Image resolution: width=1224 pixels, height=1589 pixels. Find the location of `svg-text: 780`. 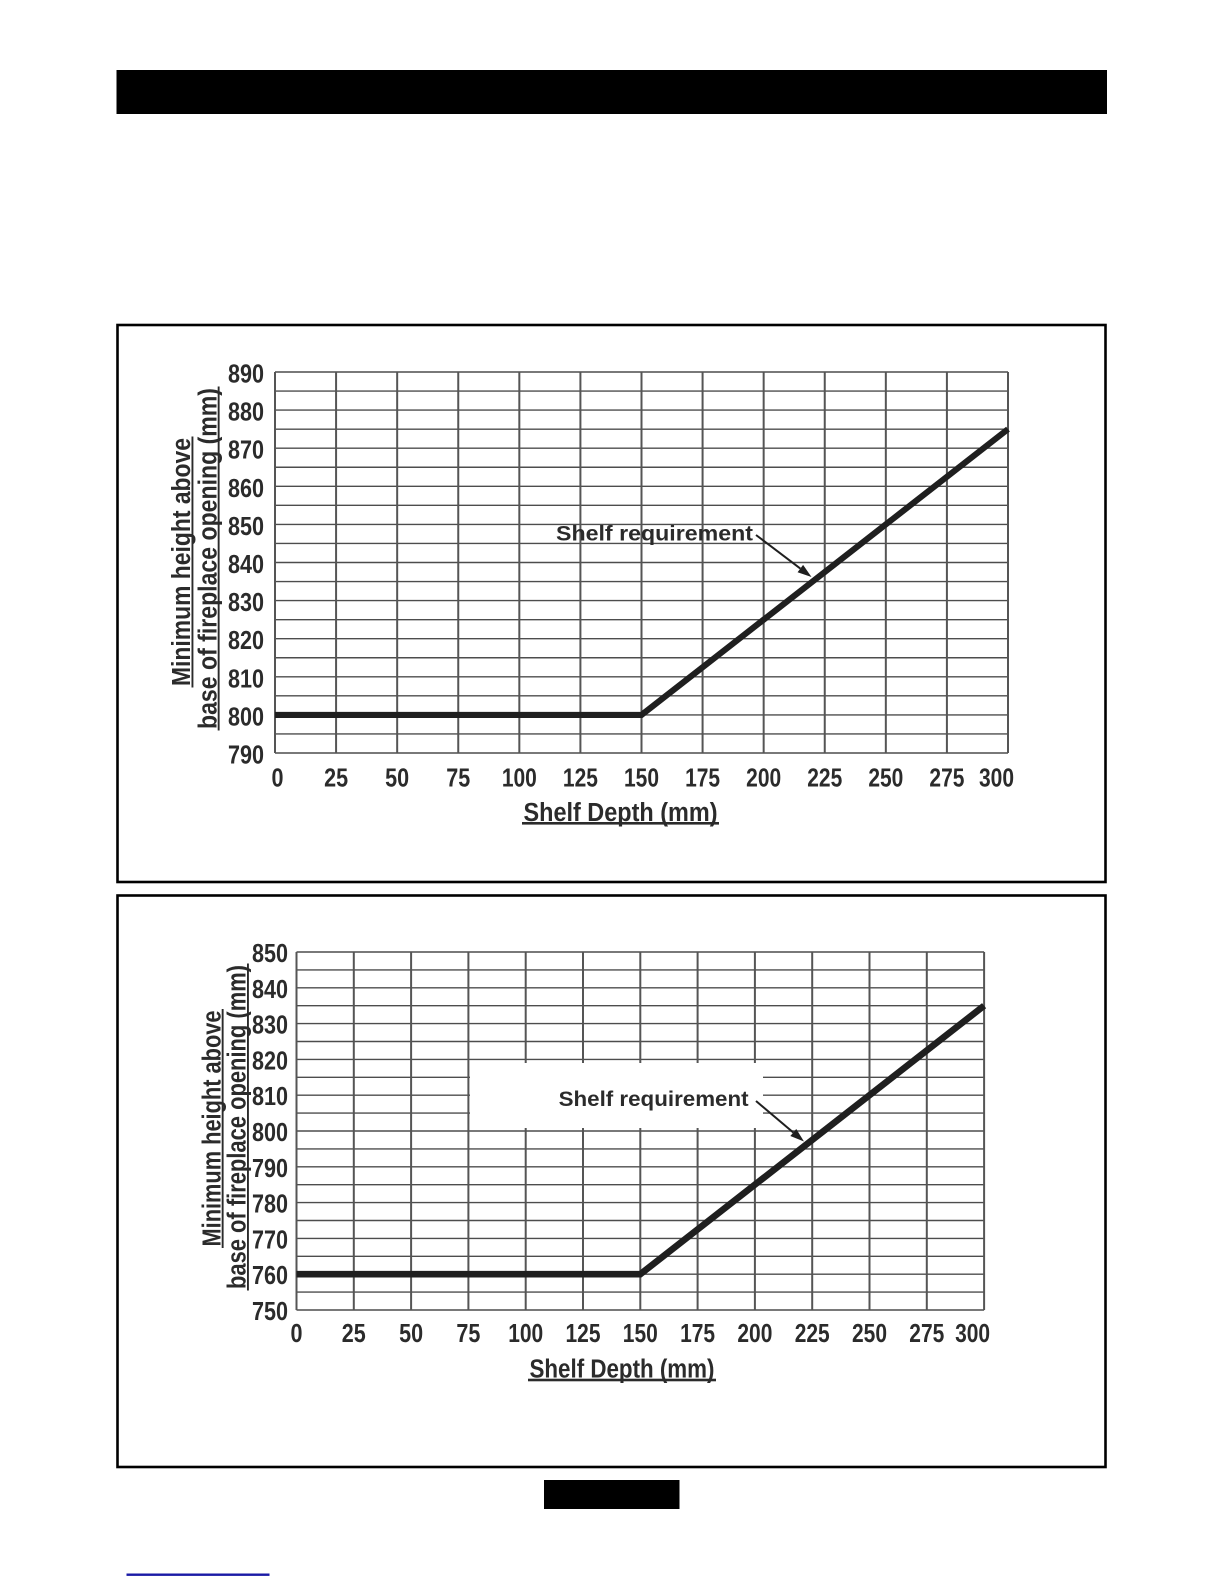

svg-text: 780 is located at coordinates (270, 1205).